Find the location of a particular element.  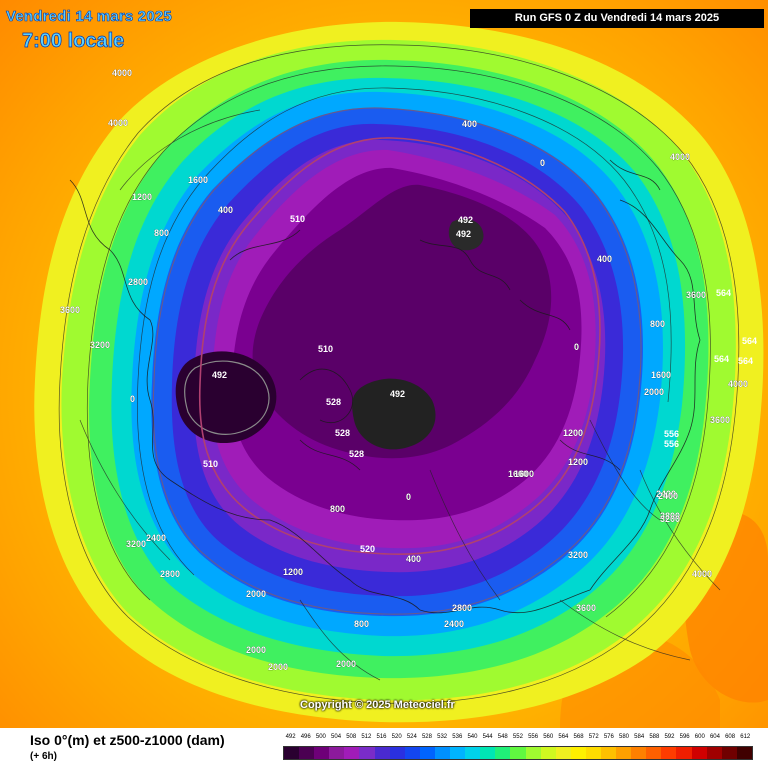

legend-value: 500 is located at coordinates (320, 737).